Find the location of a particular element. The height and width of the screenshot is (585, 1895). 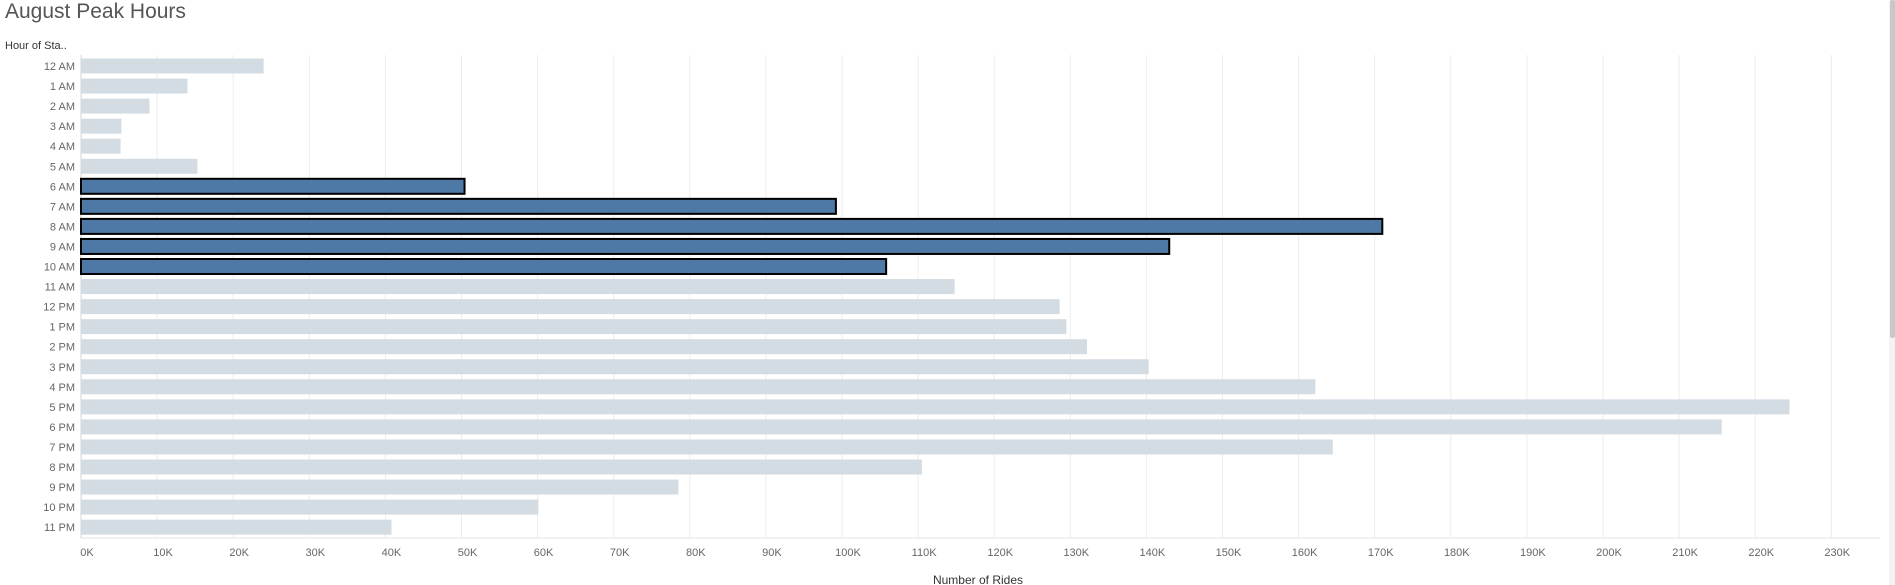

bar-12-am is located at coordinates (172, 66).